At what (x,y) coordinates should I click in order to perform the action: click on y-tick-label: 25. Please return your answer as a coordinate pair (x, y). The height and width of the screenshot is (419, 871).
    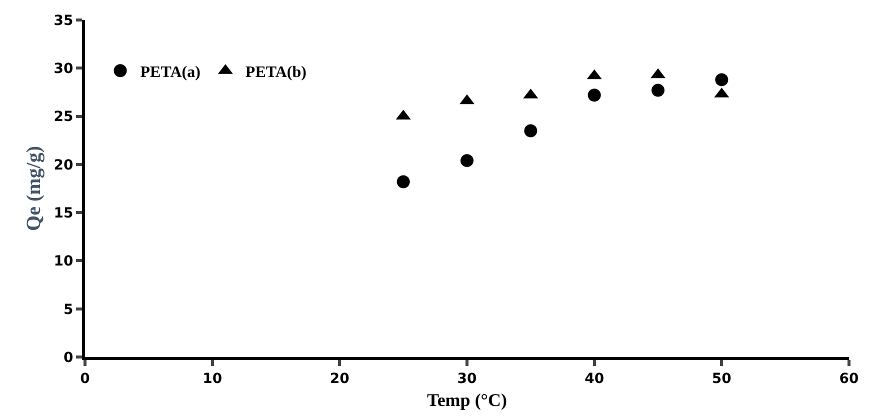
    Looking at the image, I should click on (64, 117).